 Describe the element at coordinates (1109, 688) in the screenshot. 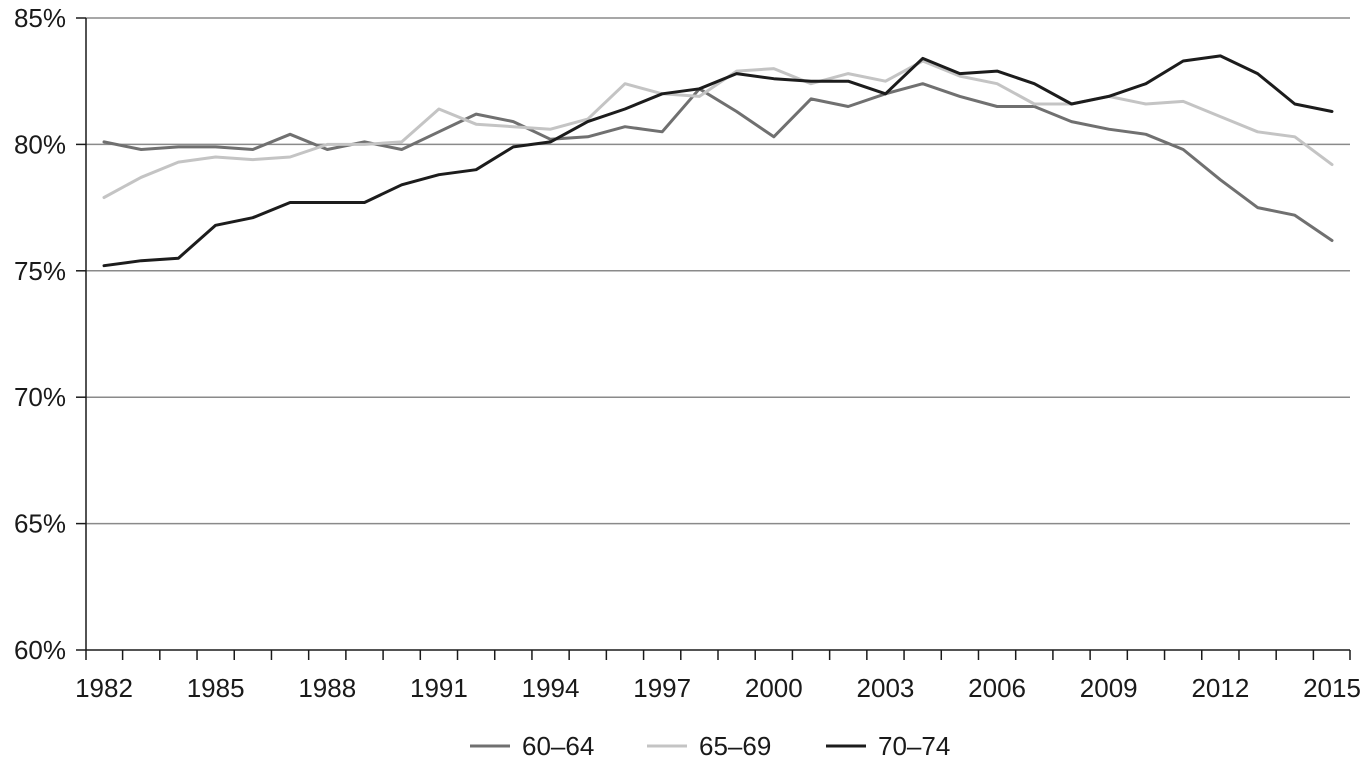

I see `x-tick-label: 2009` at that location.